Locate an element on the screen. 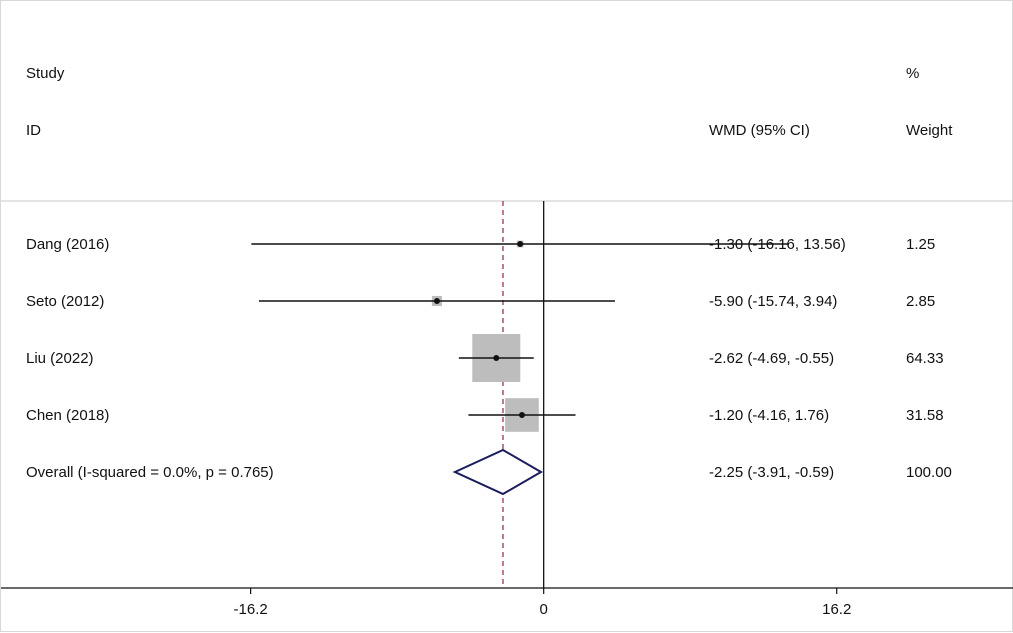 This screenshot has width=1013, height=633. overall-label: Overall (I-squared = 0.0%, p = 0.765) is located at coordinates (150, 472).